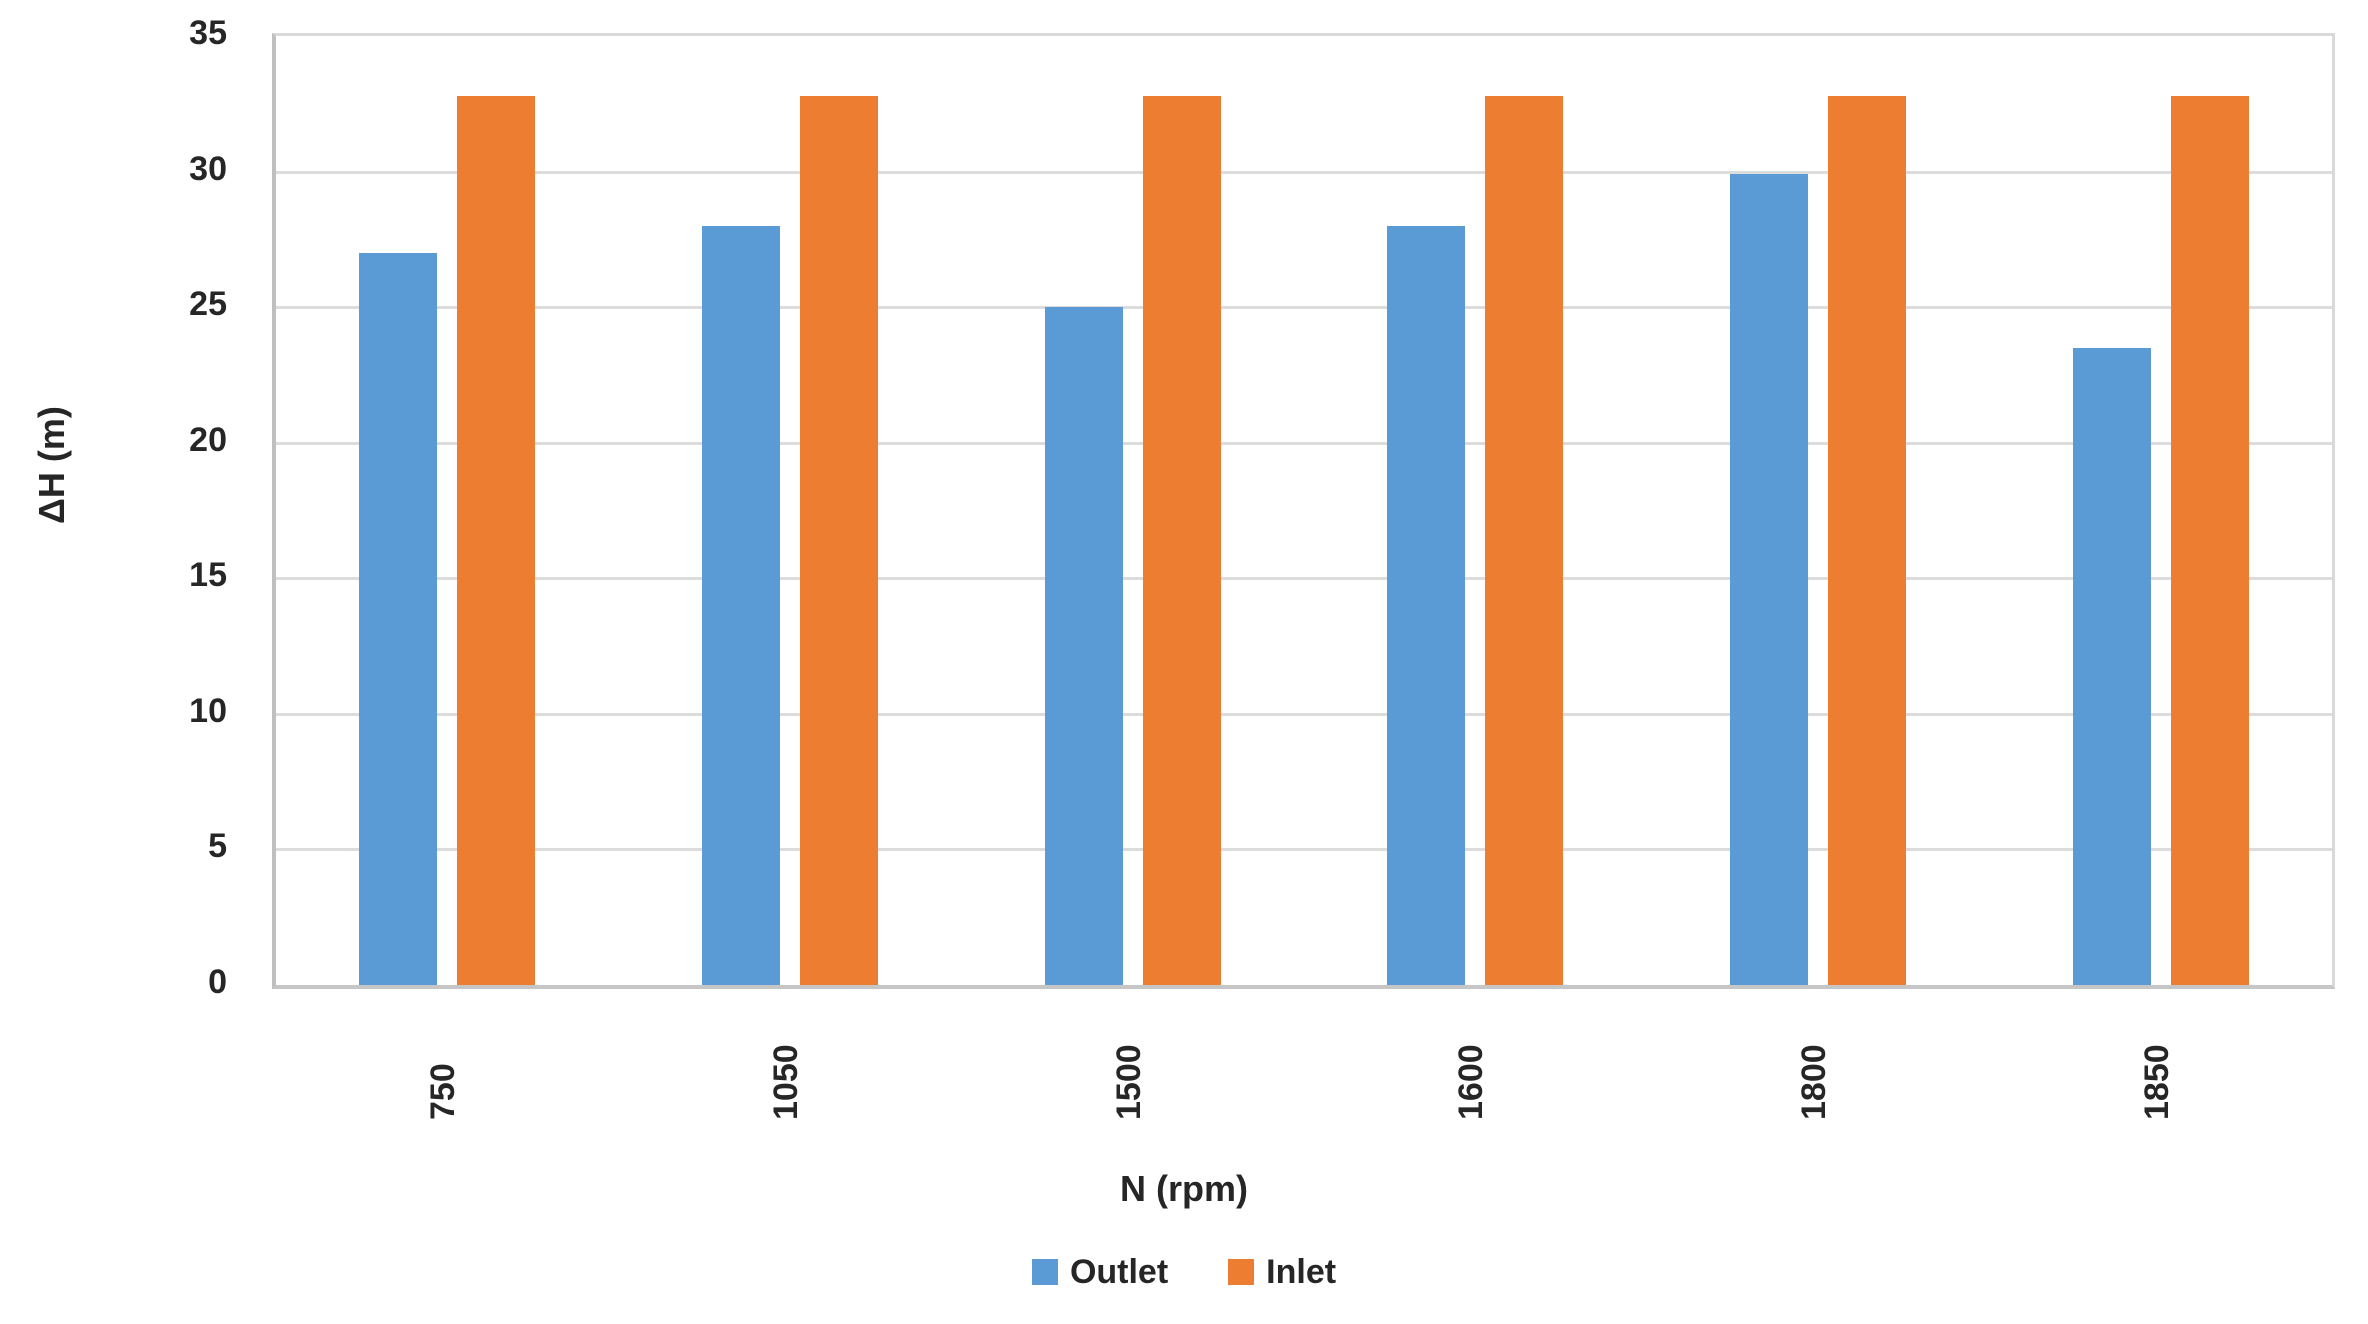  What do you see at coordinates (1119, 1272) in the screenshot?
I see `legend-label: Outlet` at bounding box center [1119, 1272].